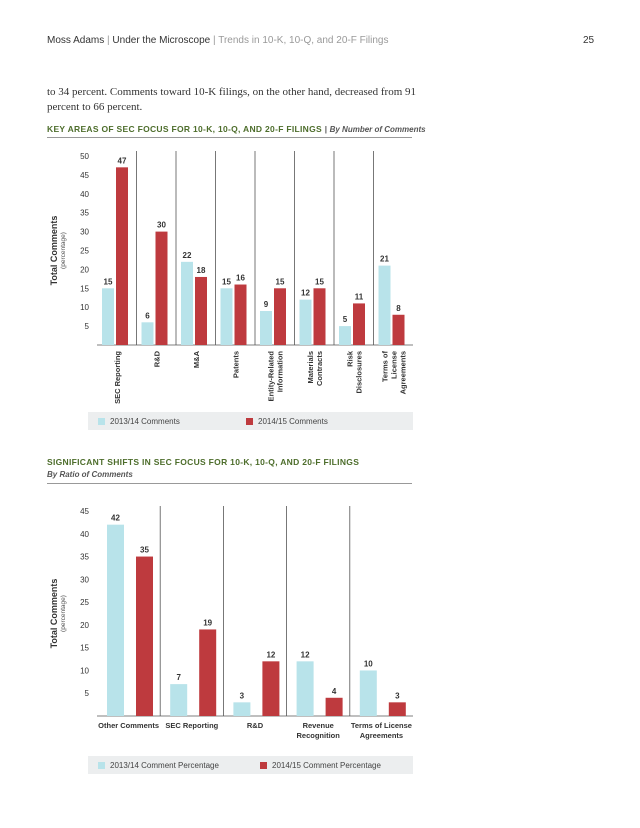 The image size is (640, 828). What do you see at coordinates (326, 765) in the screenshot?
I see `chart2-legend-label-2014: 2014/15 Comment Percentage` at bounding box center [326, 765].